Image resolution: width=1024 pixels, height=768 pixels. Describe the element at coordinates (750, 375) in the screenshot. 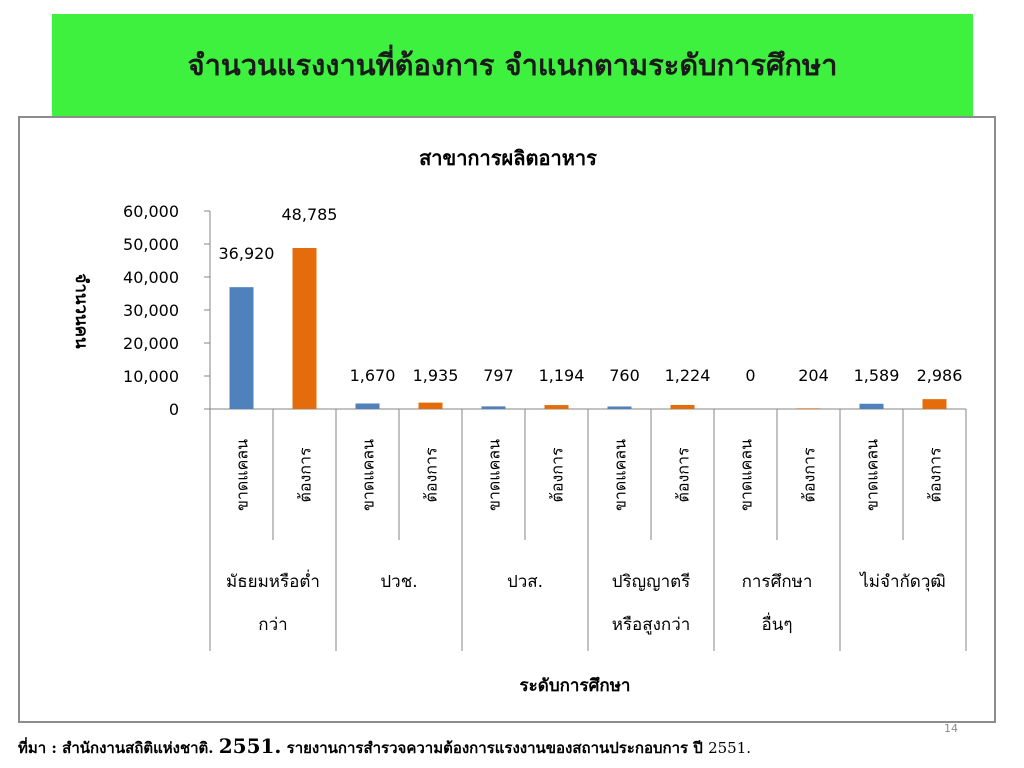

I see `data-label: 0` at that location.